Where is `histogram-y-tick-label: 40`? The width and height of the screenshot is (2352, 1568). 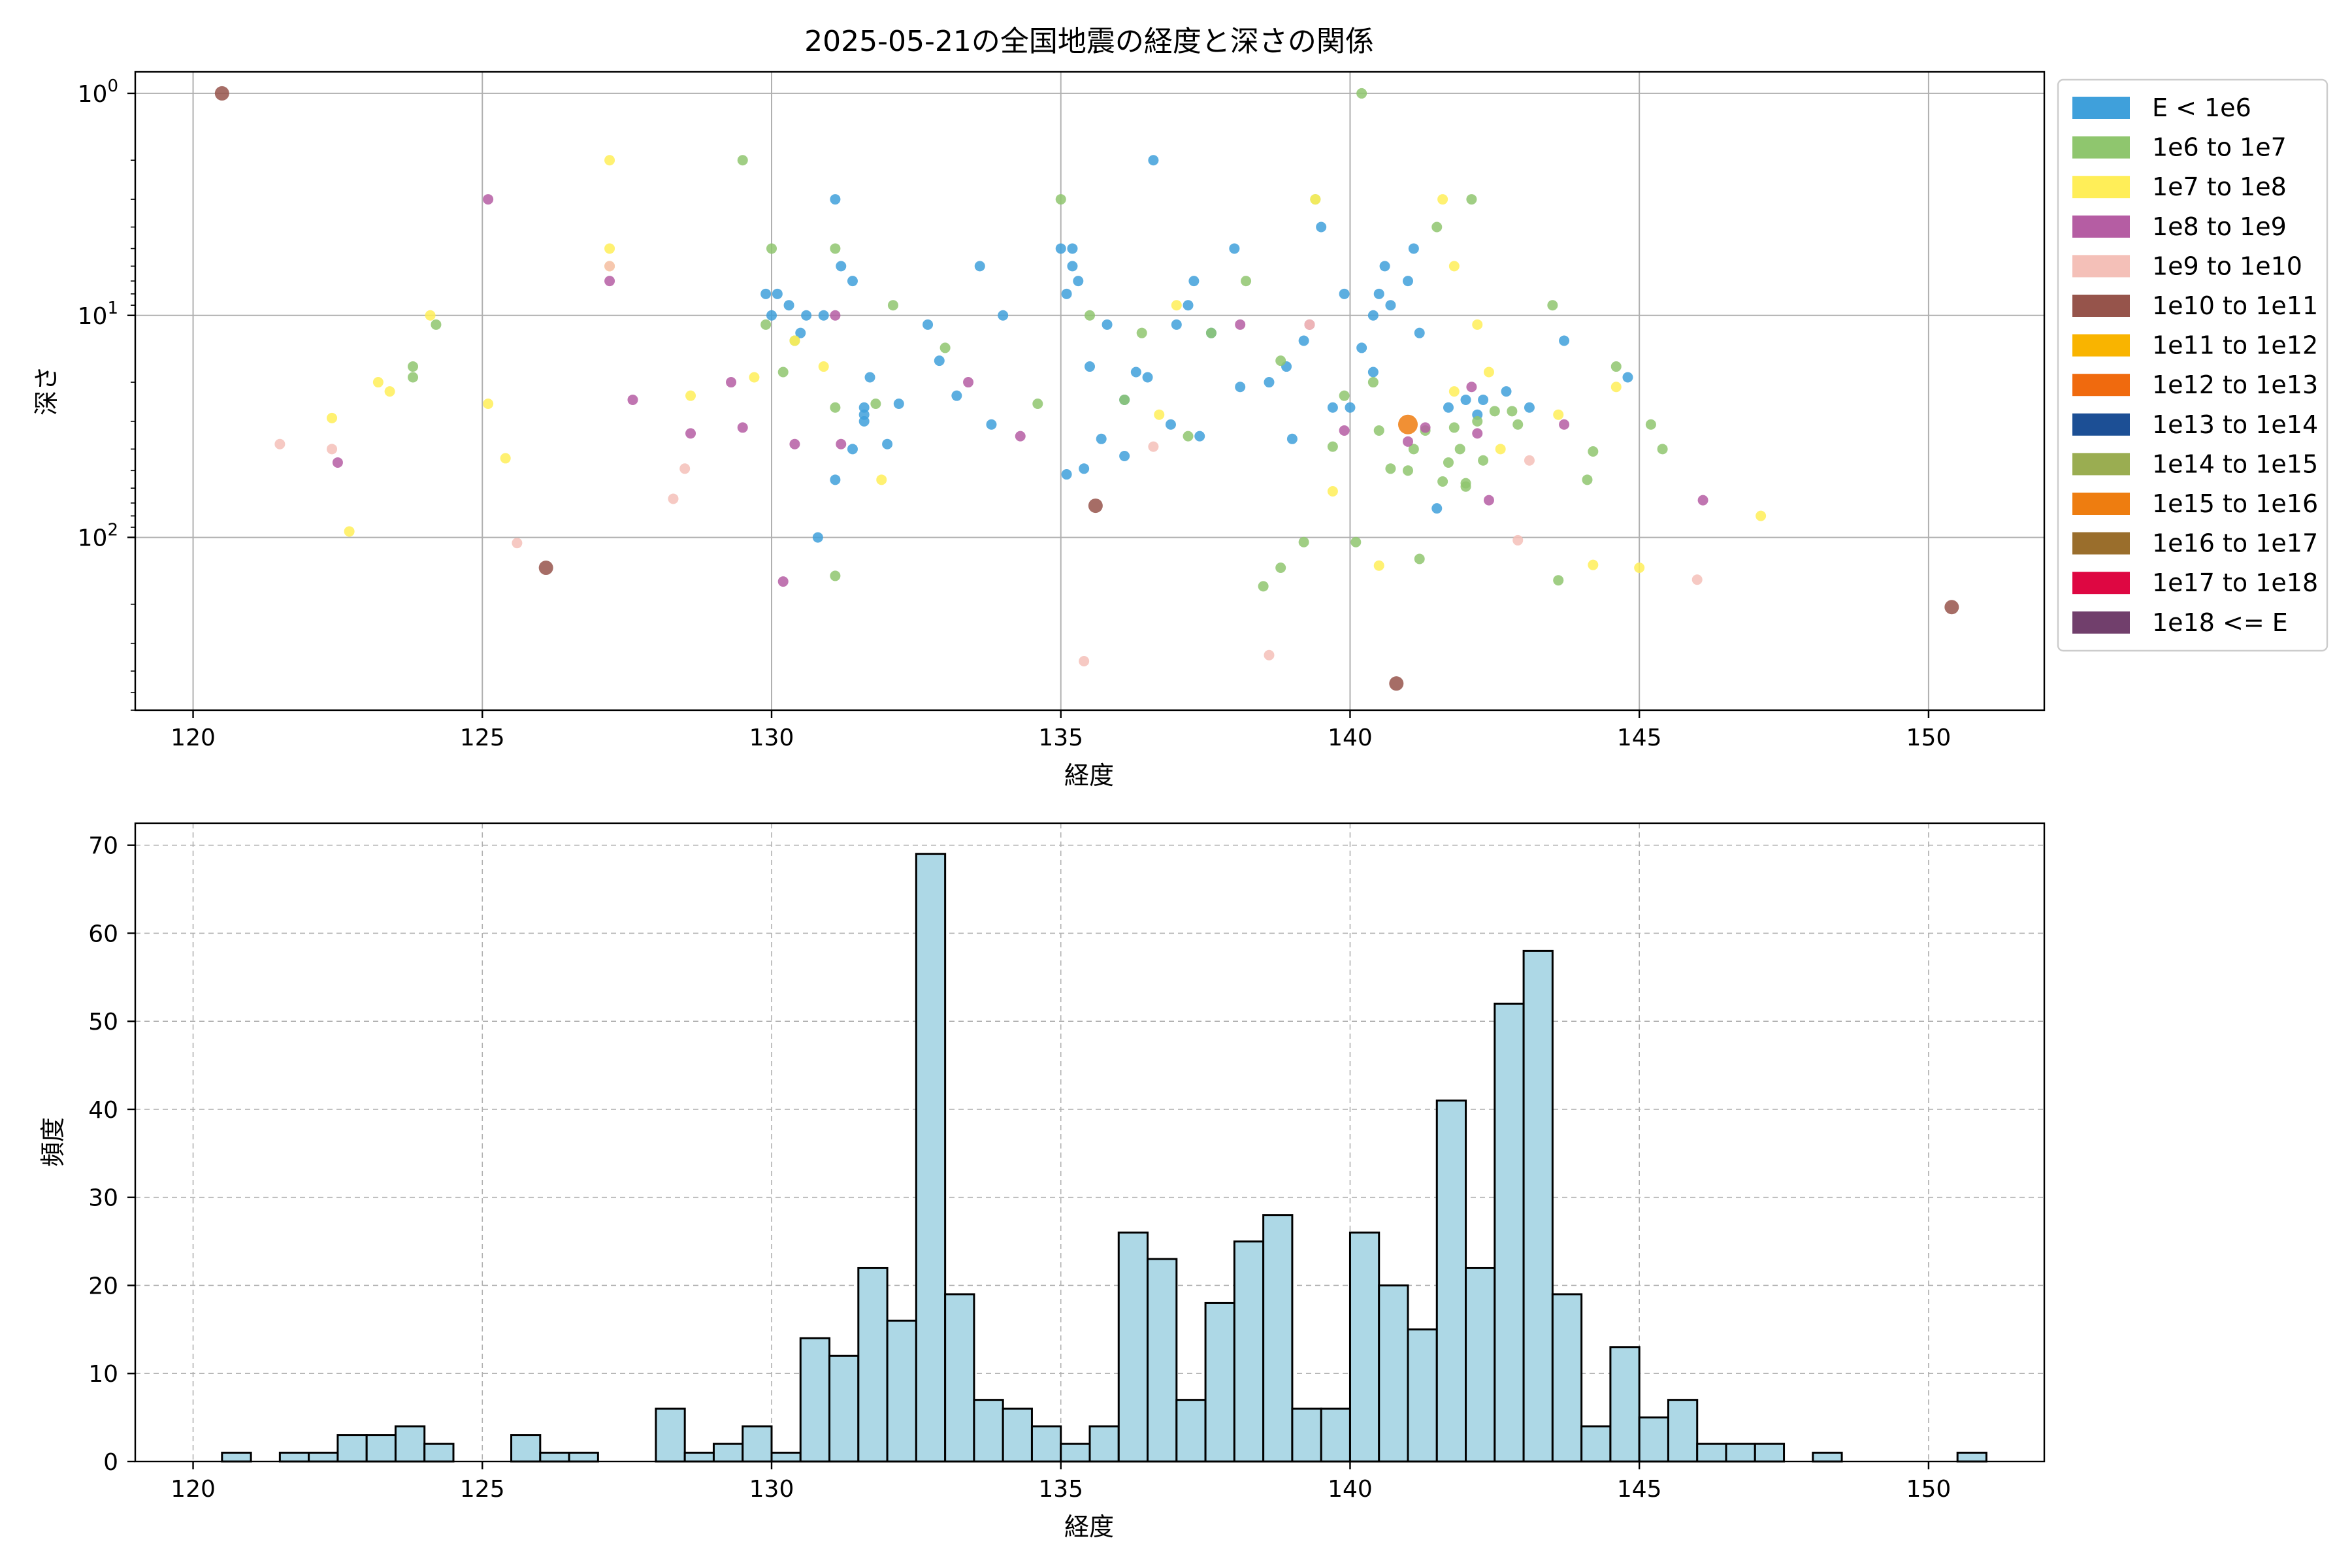 histogram-y-tick-label: 40 is located at coordinates (103, 1110).